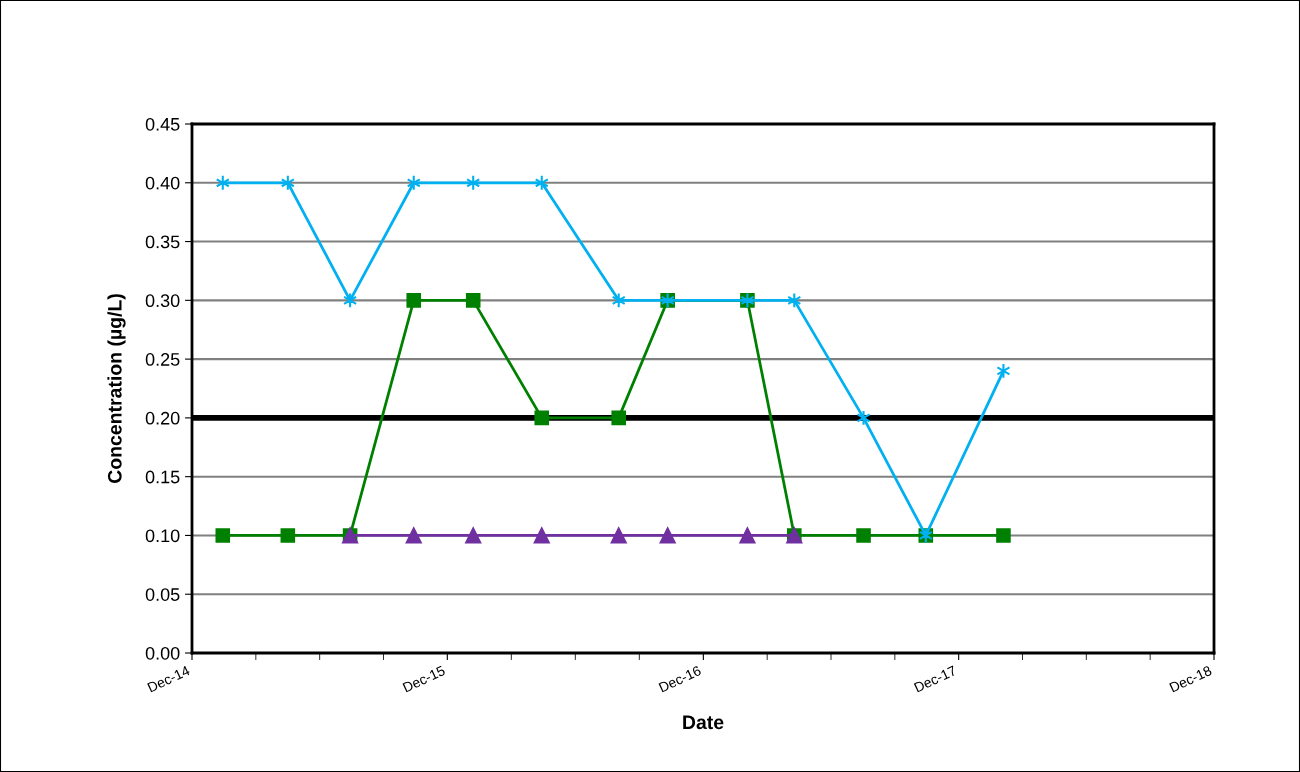  Describe the element at coordinates (162, 359) in the screenshot. I see `y-tick-label: 0.25` at that location.